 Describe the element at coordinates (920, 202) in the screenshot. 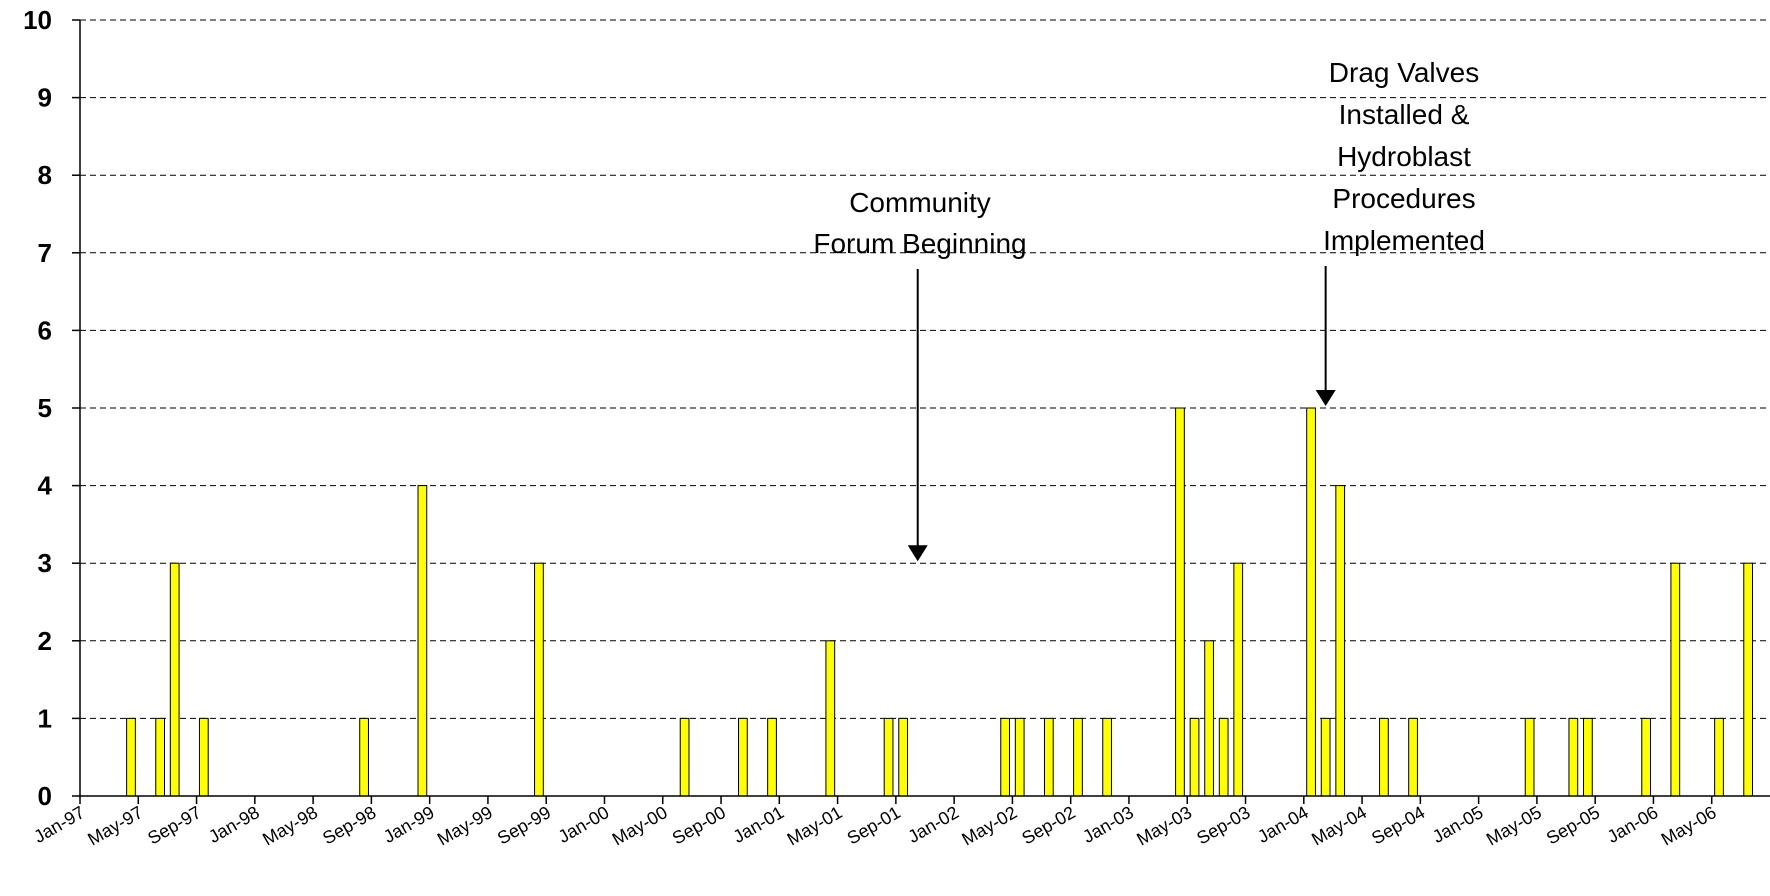

I see `annotation-text: Community` at that location.